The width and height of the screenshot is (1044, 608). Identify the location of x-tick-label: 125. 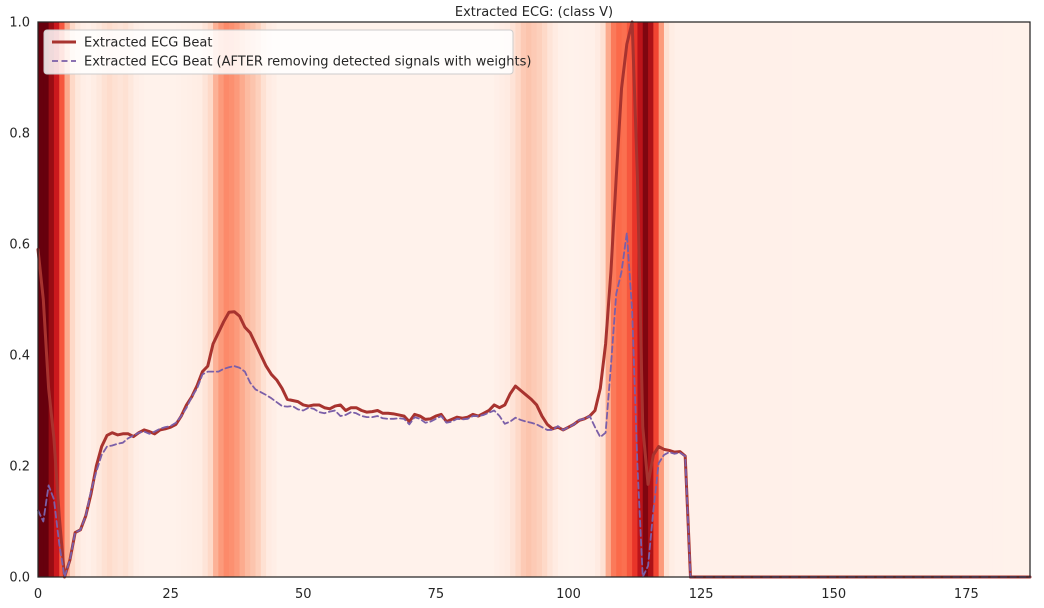
(701, 594).